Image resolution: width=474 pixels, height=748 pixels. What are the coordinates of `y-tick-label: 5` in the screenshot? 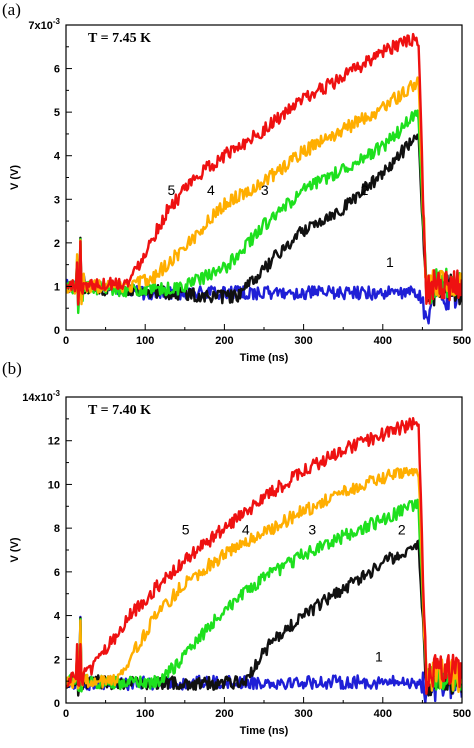 It's located at (57, 113).